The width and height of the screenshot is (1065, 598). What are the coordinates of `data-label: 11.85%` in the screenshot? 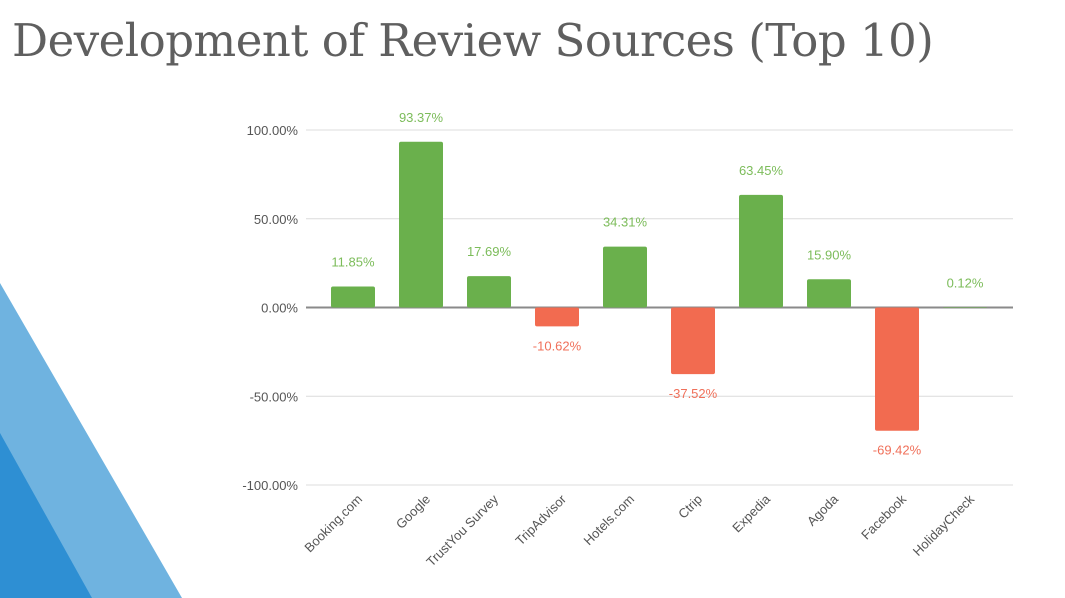 It's located at (353, 261).